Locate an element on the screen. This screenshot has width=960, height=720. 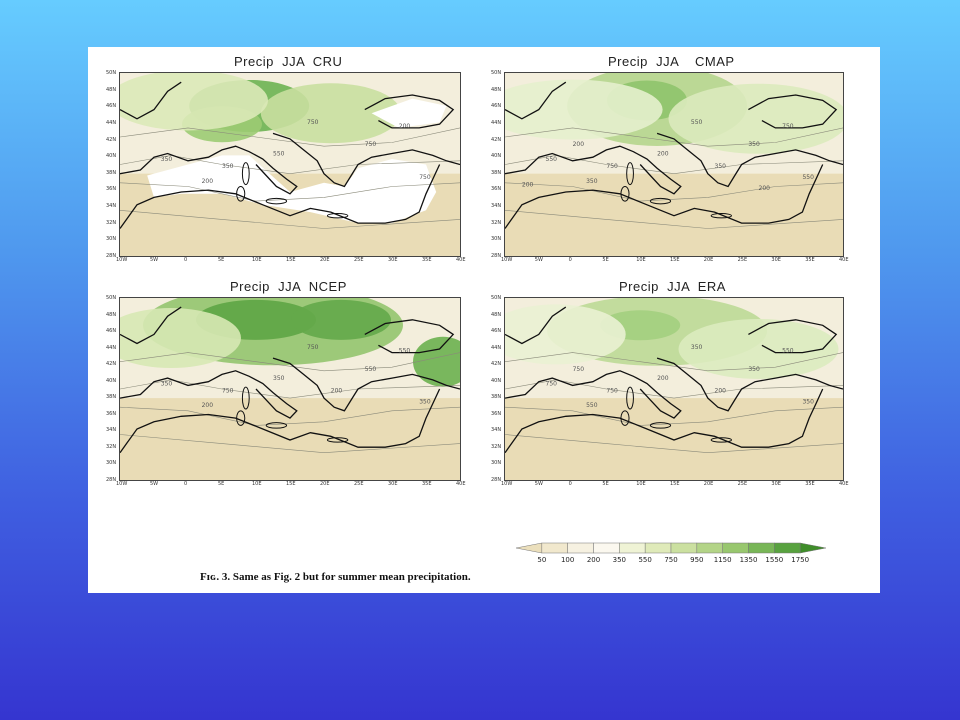
colorbar-label: 550 is located at coordinates (645, 560).